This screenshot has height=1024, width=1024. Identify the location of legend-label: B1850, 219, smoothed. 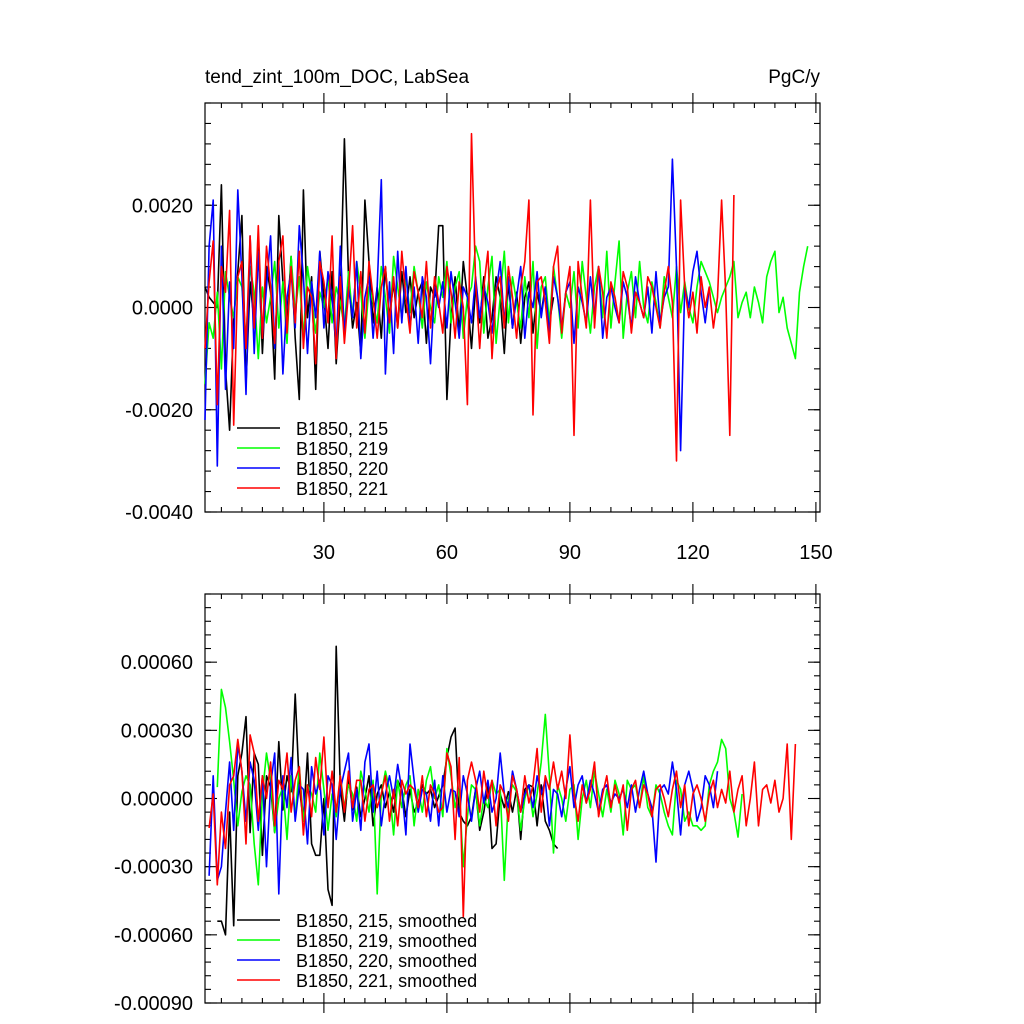
(386, 941).